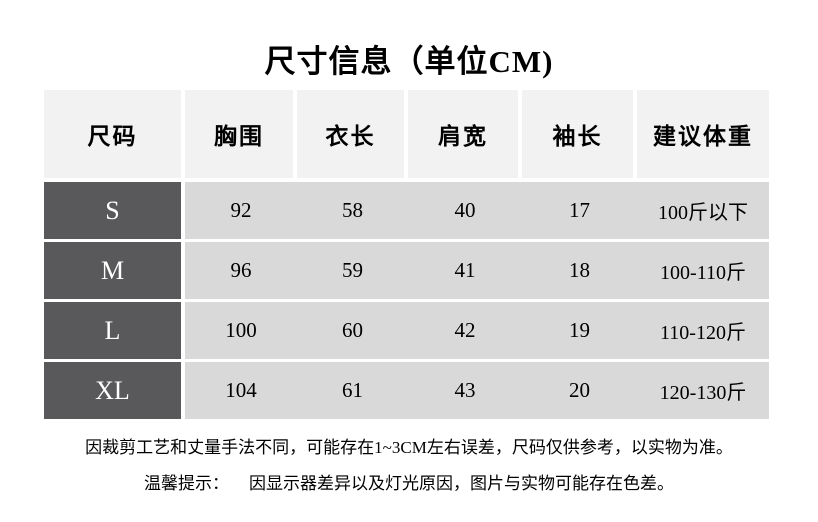 This screenshot has width=818, height=522. What do you see at coordinates (239, 134) in the screenshot?
I see `header-cell-chest: 胸围` at bounding box center [239, 134].